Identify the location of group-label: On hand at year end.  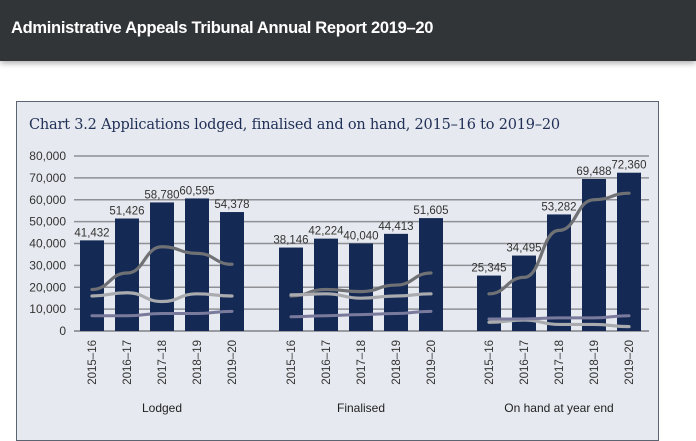
(558, 408).